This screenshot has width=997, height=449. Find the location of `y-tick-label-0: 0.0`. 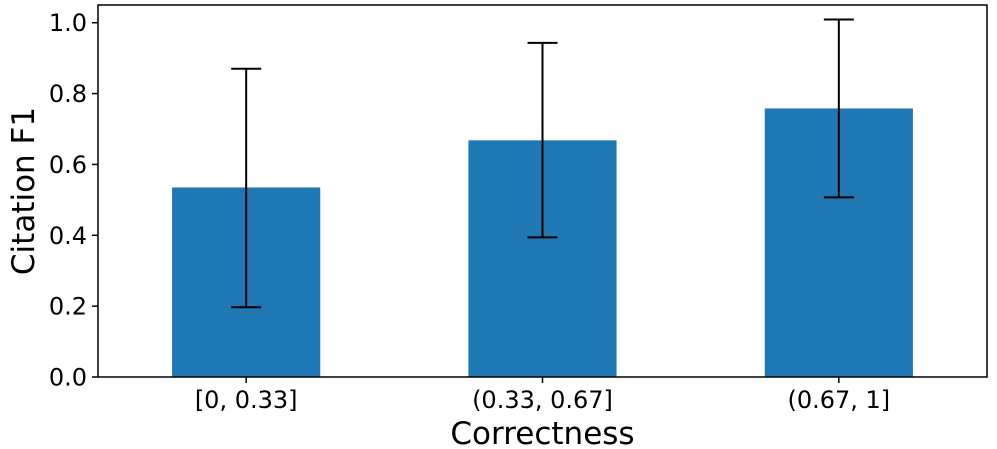

y-tick-label-0: 0.0 is located at coordinates (68, 378).